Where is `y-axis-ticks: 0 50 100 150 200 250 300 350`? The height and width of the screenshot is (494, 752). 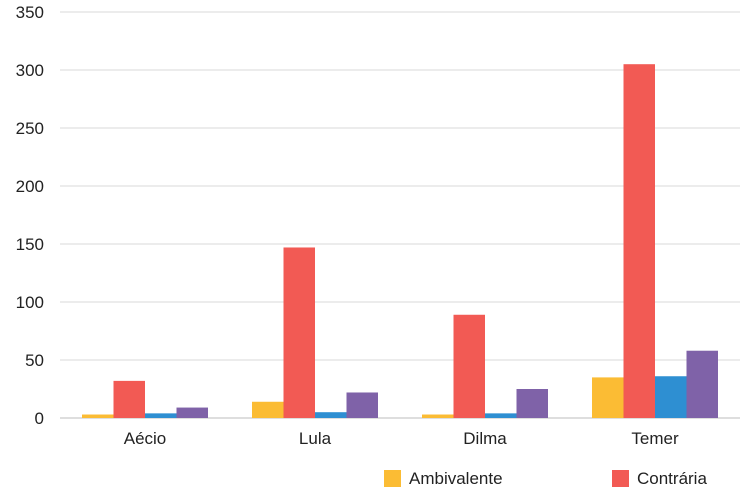
y-axis-ticks: 0 50 100 150 200 250 300 350 is located at coordinates (30, 215).